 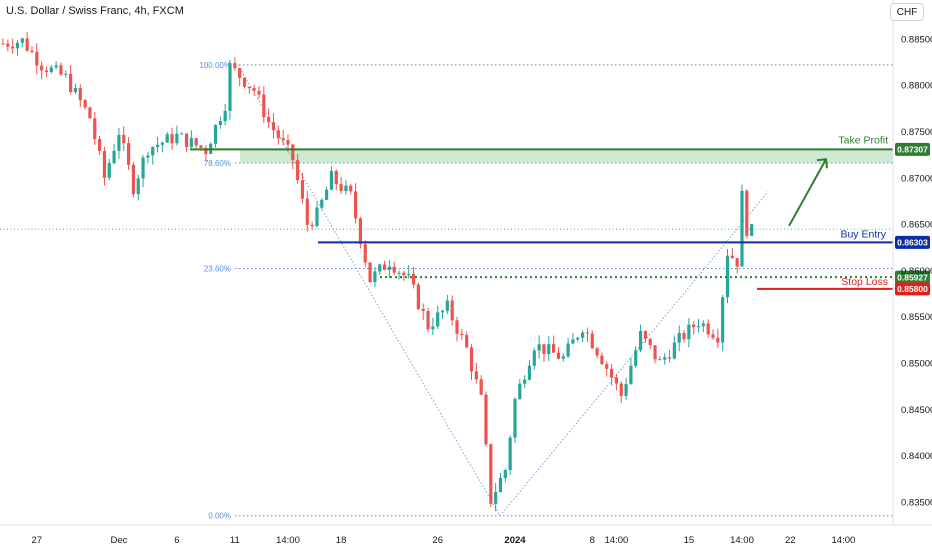 What do you see at coordinates (515, 540) in the screenshot?
I see `time-tick-label: 2024` at bounding box center [515, 540].